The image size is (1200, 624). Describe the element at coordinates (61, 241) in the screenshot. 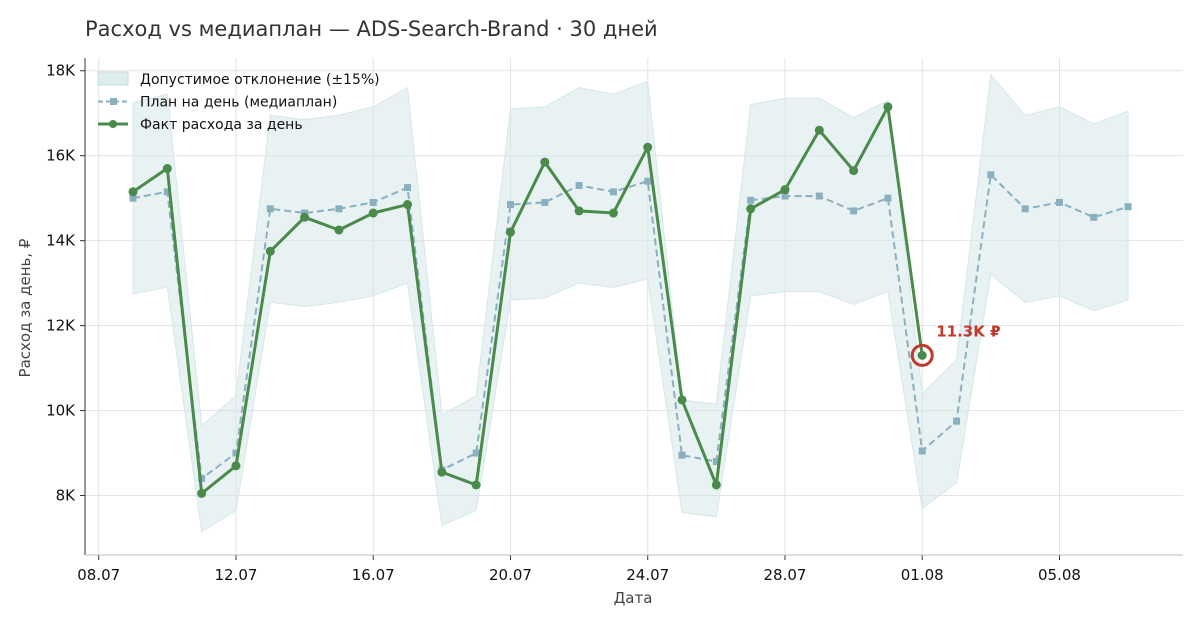

I see `y-tick-label: 14K` at that location.